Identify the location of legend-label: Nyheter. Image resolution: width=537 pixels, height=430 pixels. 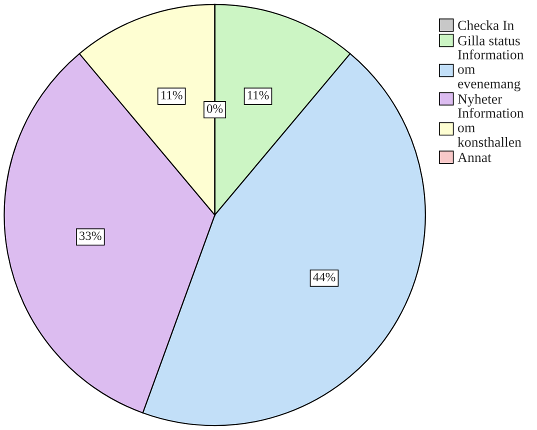
(480, 100).